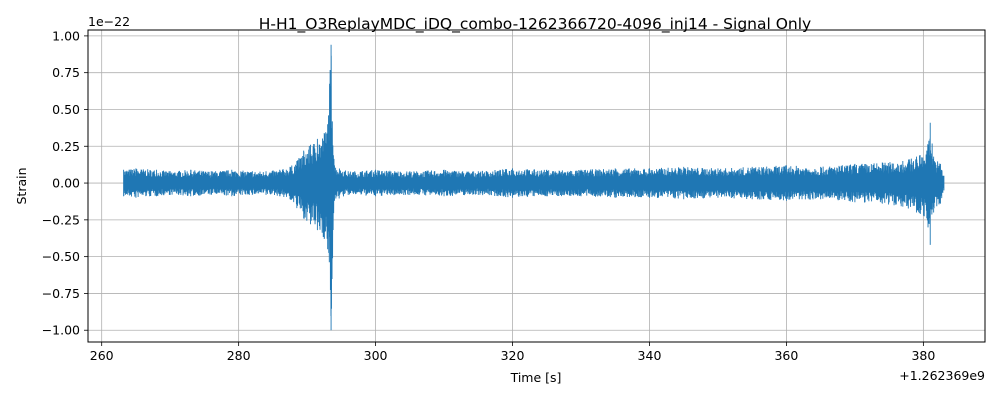 This screenshot has width=1000, height=400. What do you see at coordinates (239, 355) in the screenshot?
I see `x-tick-label: 280` at bounding box center [239, 355].